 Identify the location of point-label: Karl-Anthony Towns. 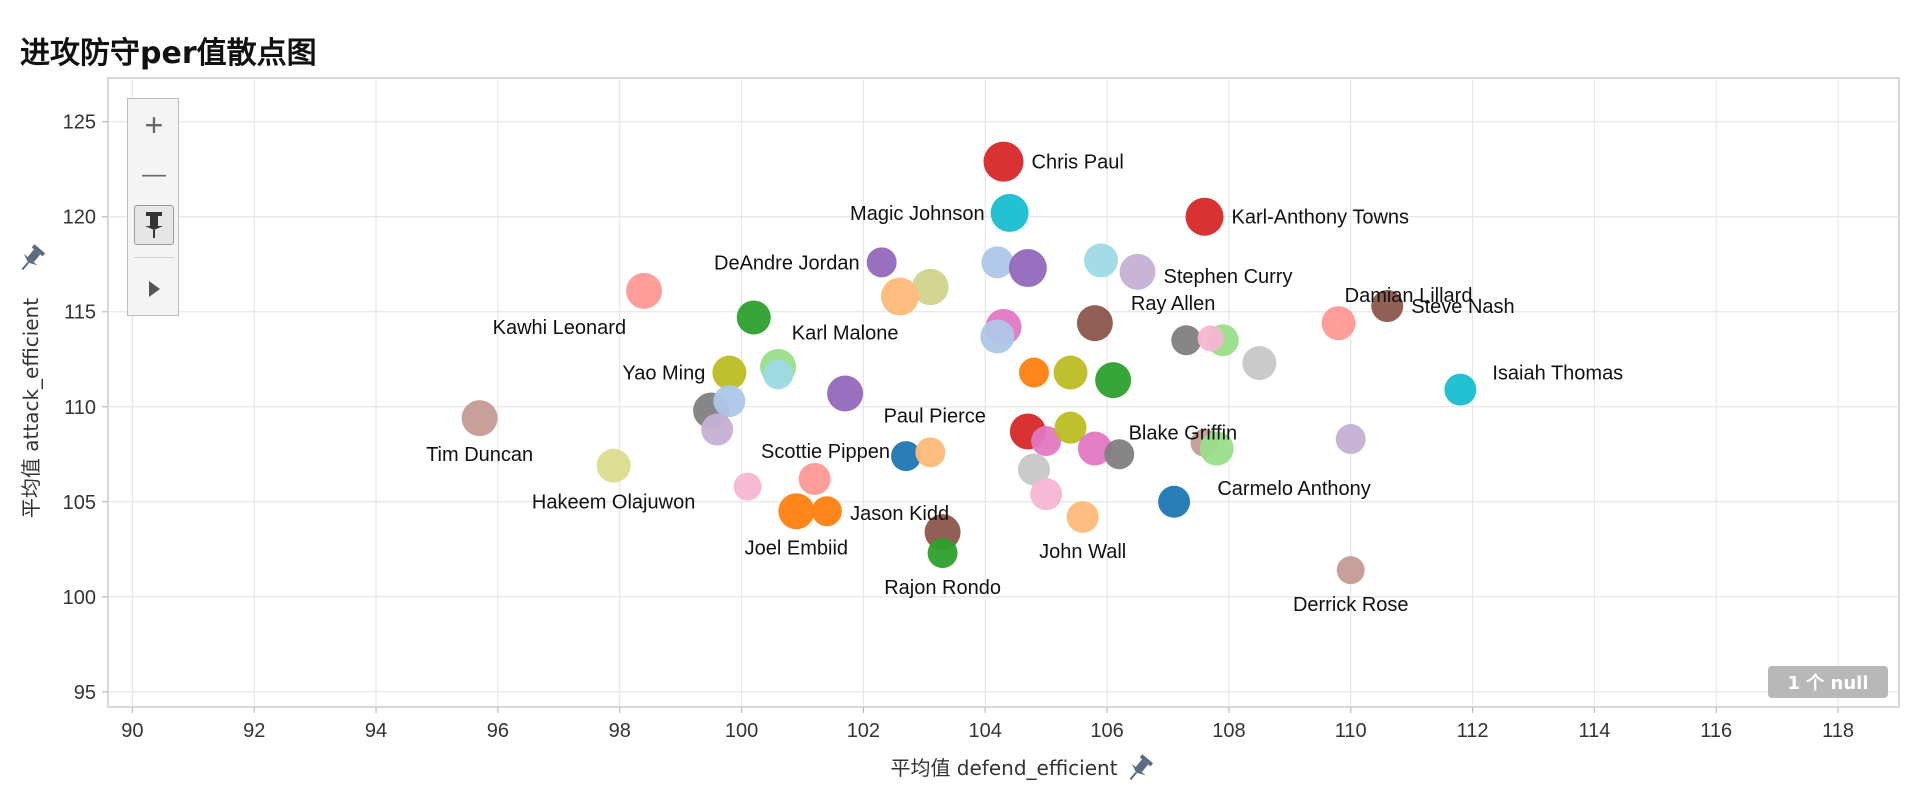
(1321, 218).